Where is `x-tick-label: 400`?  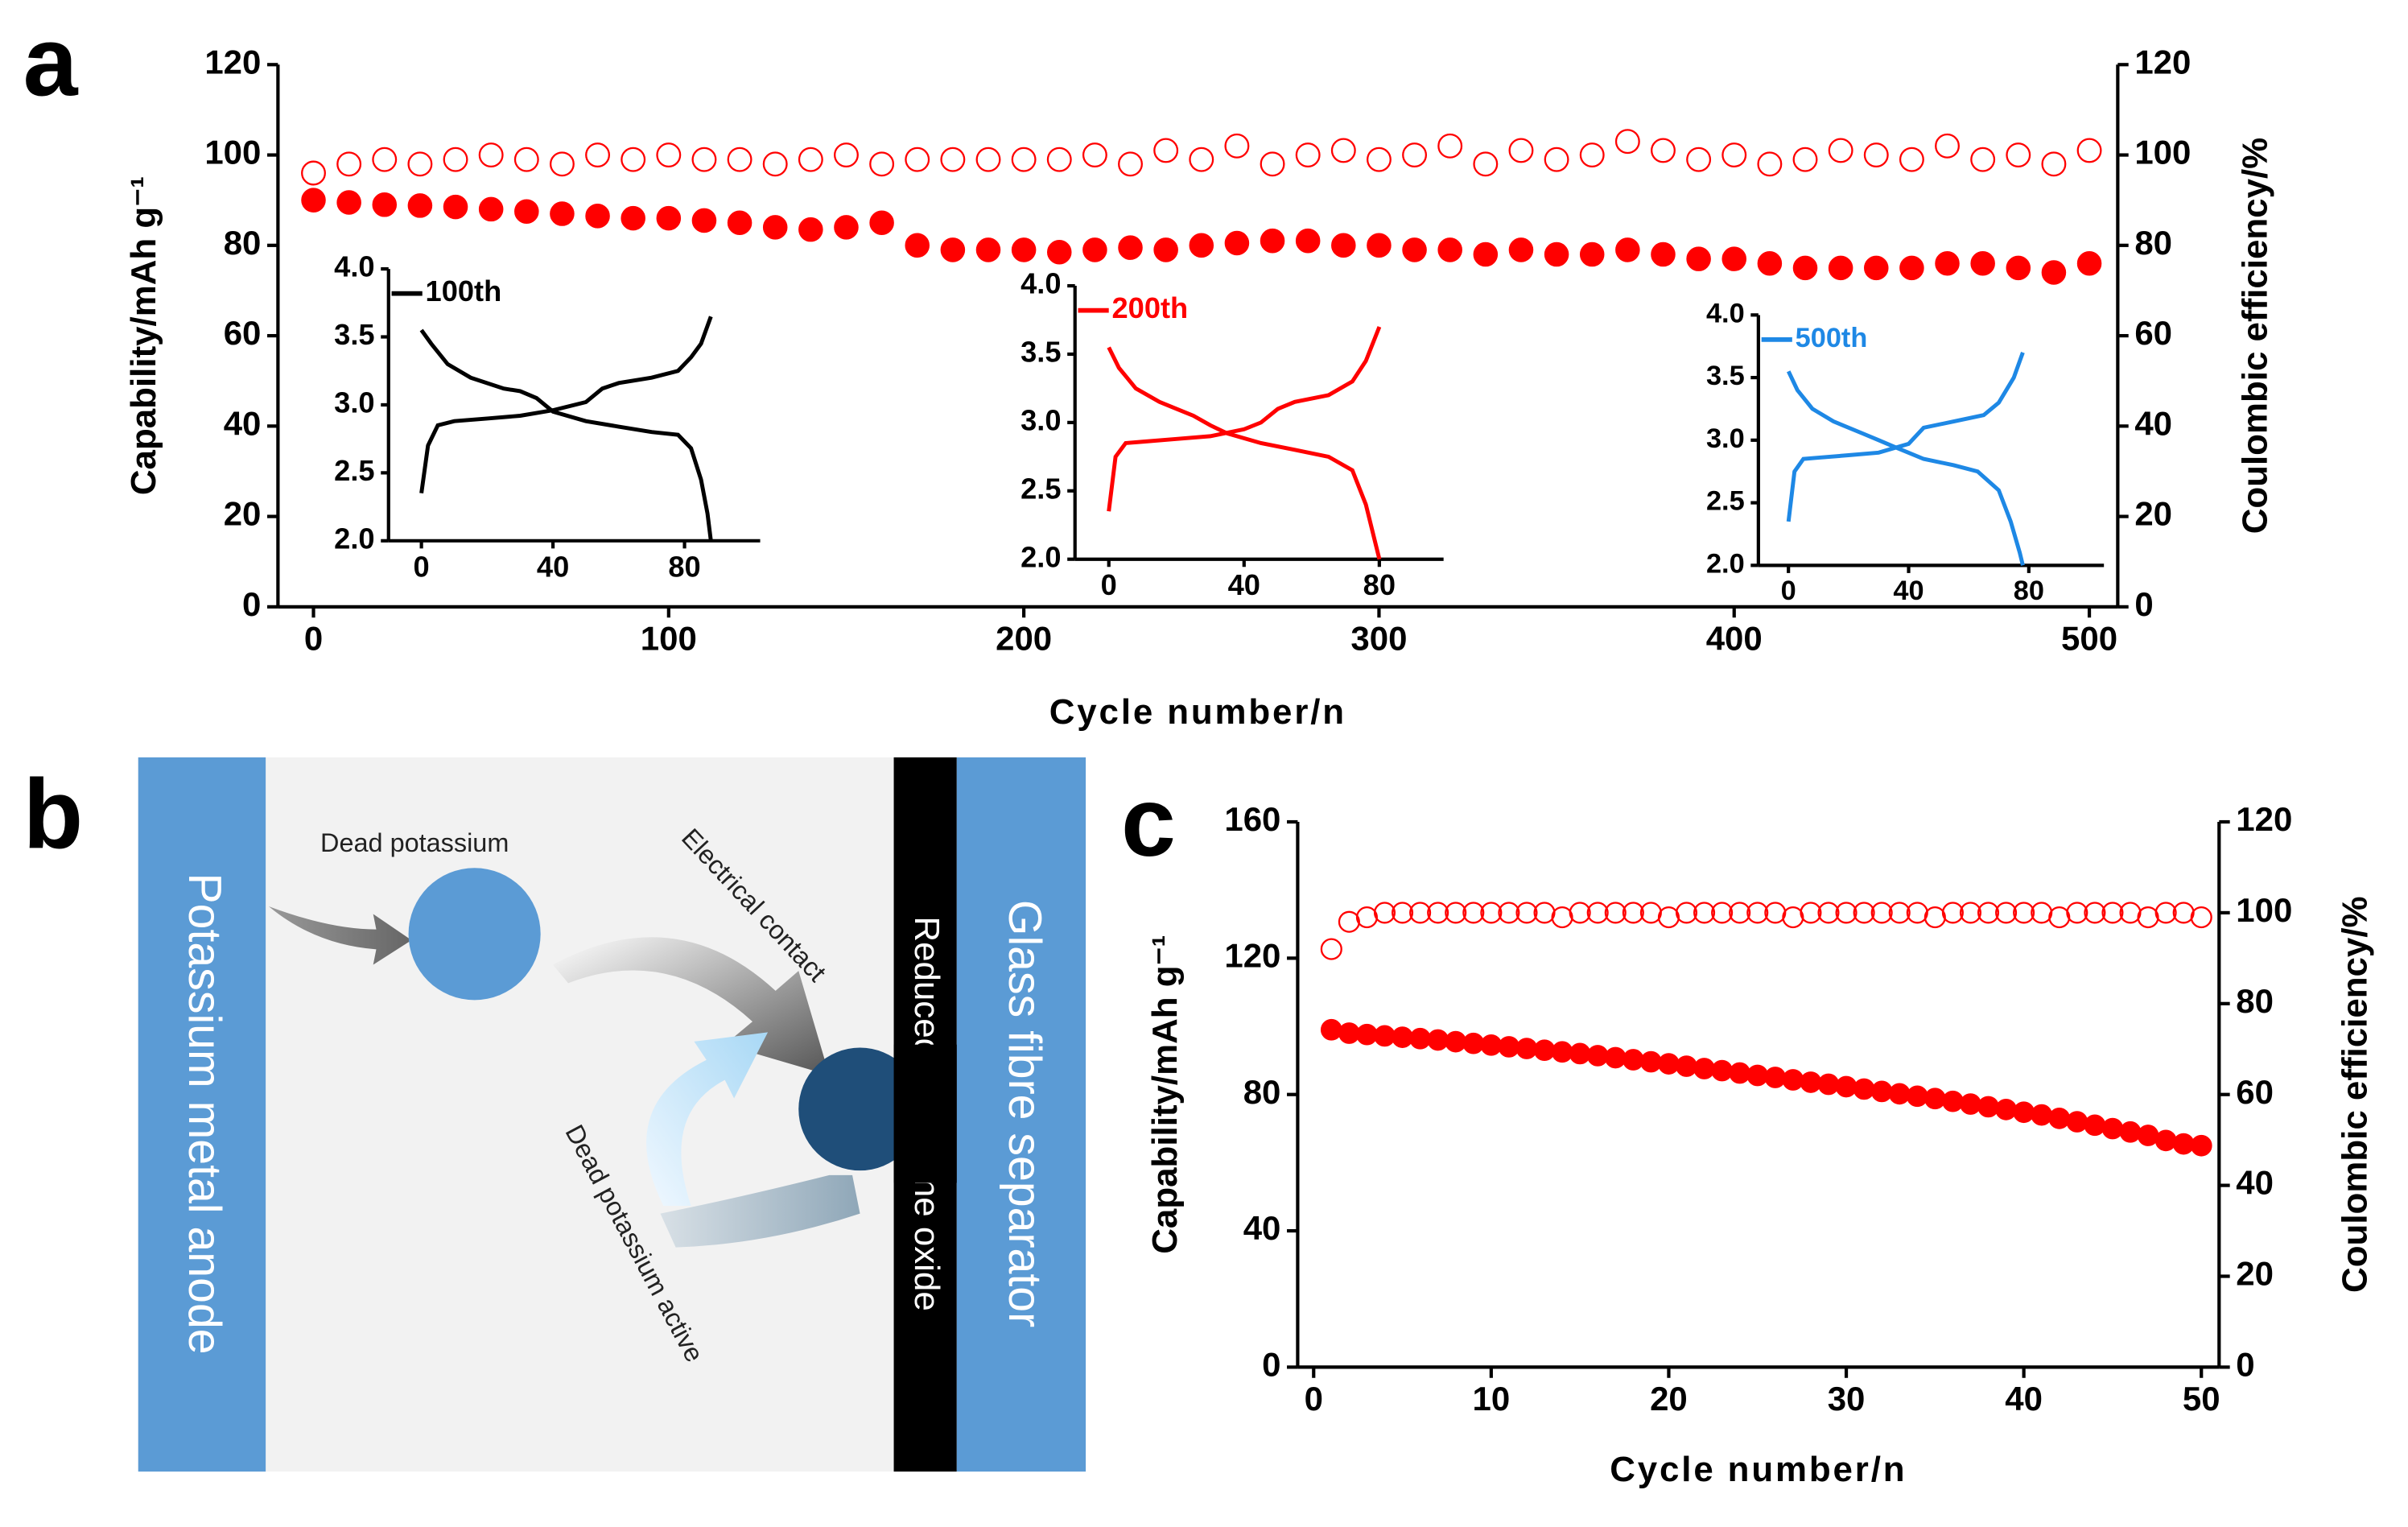
x-tick-label: 400 is located at coordinates (1734, 639).